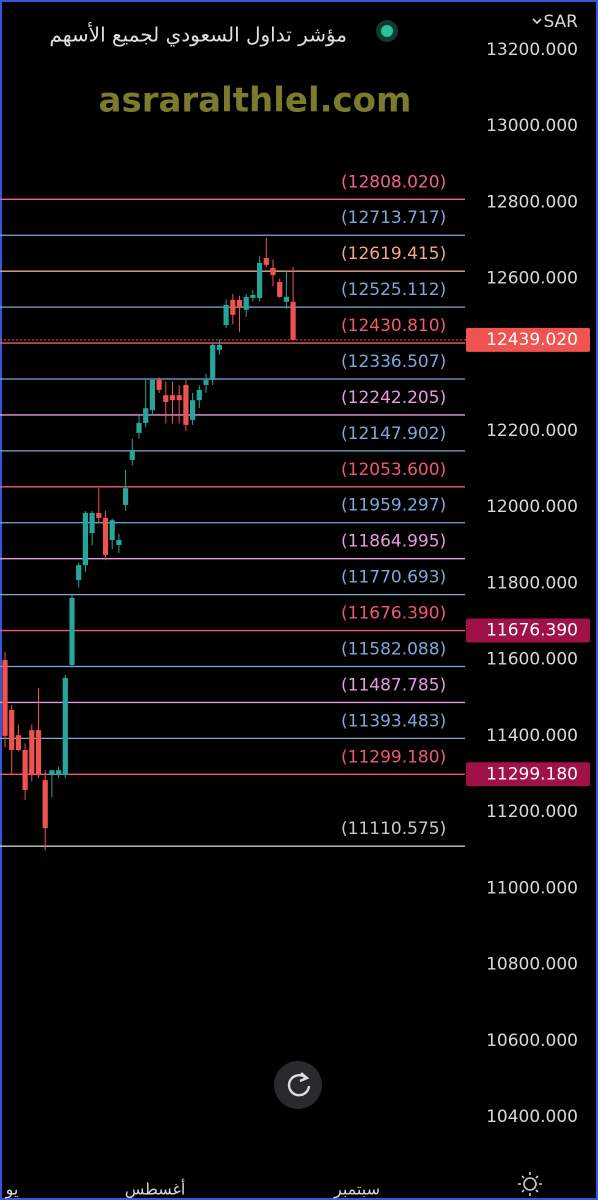 Image resolution: width=598 pixels, height=1200 pixels. Describe the element at coordinates (255, 101) in the screenshot. I see `watermark: asraralthlel.com` at that location.